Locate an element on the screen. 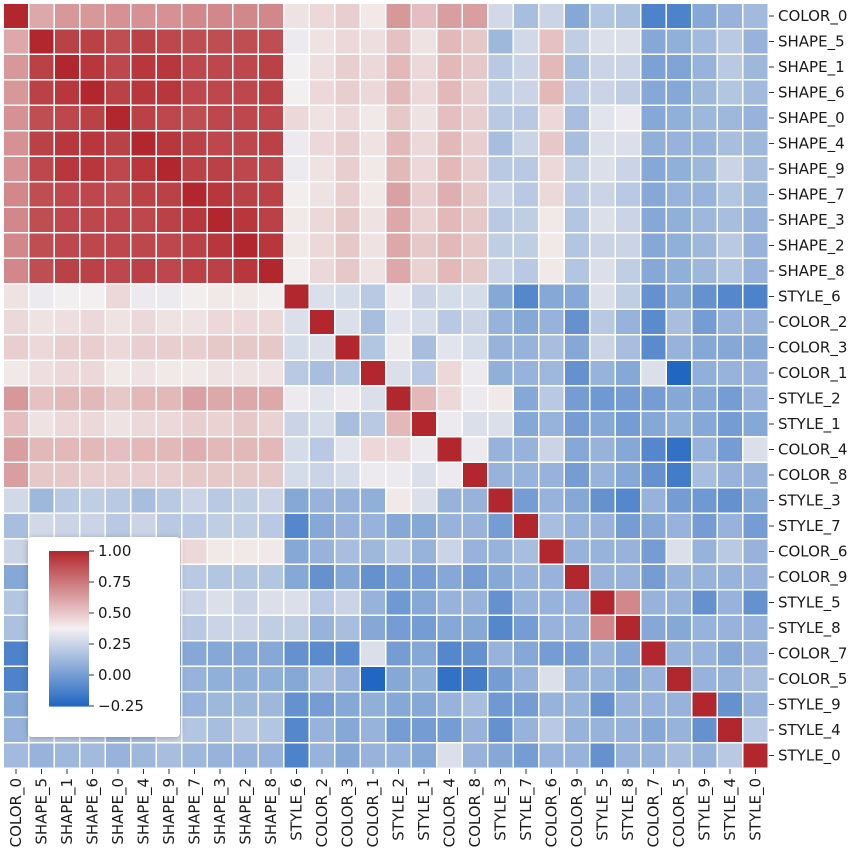 The height and width of the screenshot is (863, 863). y-tick-label: COLOR_9 is located at coordinates (812, 577).